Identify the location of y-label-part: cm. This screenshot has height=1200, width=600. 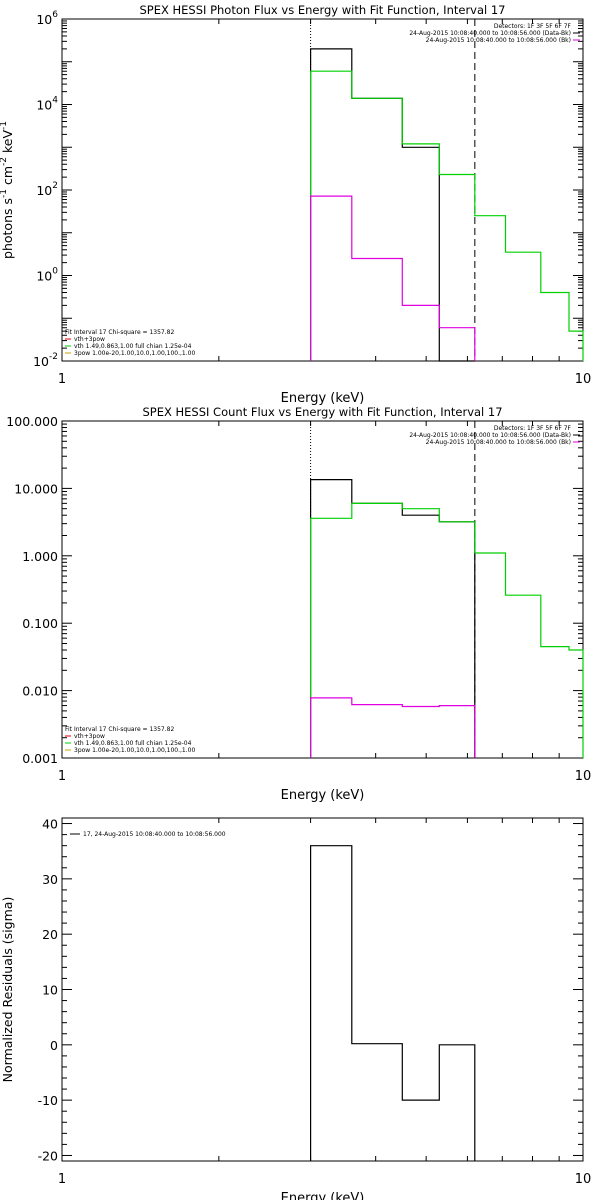
(7, 177).